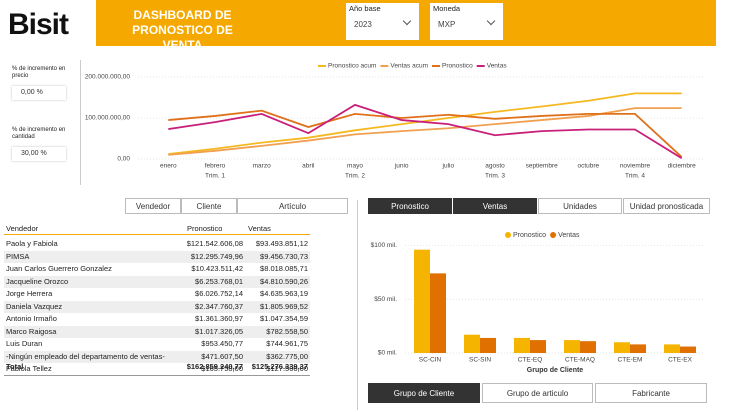  What do you see at coordinates (216, 256) in the screenshot?
I see `cell-pronostico: $12.295.749,96` at bounding box center [216, 256].